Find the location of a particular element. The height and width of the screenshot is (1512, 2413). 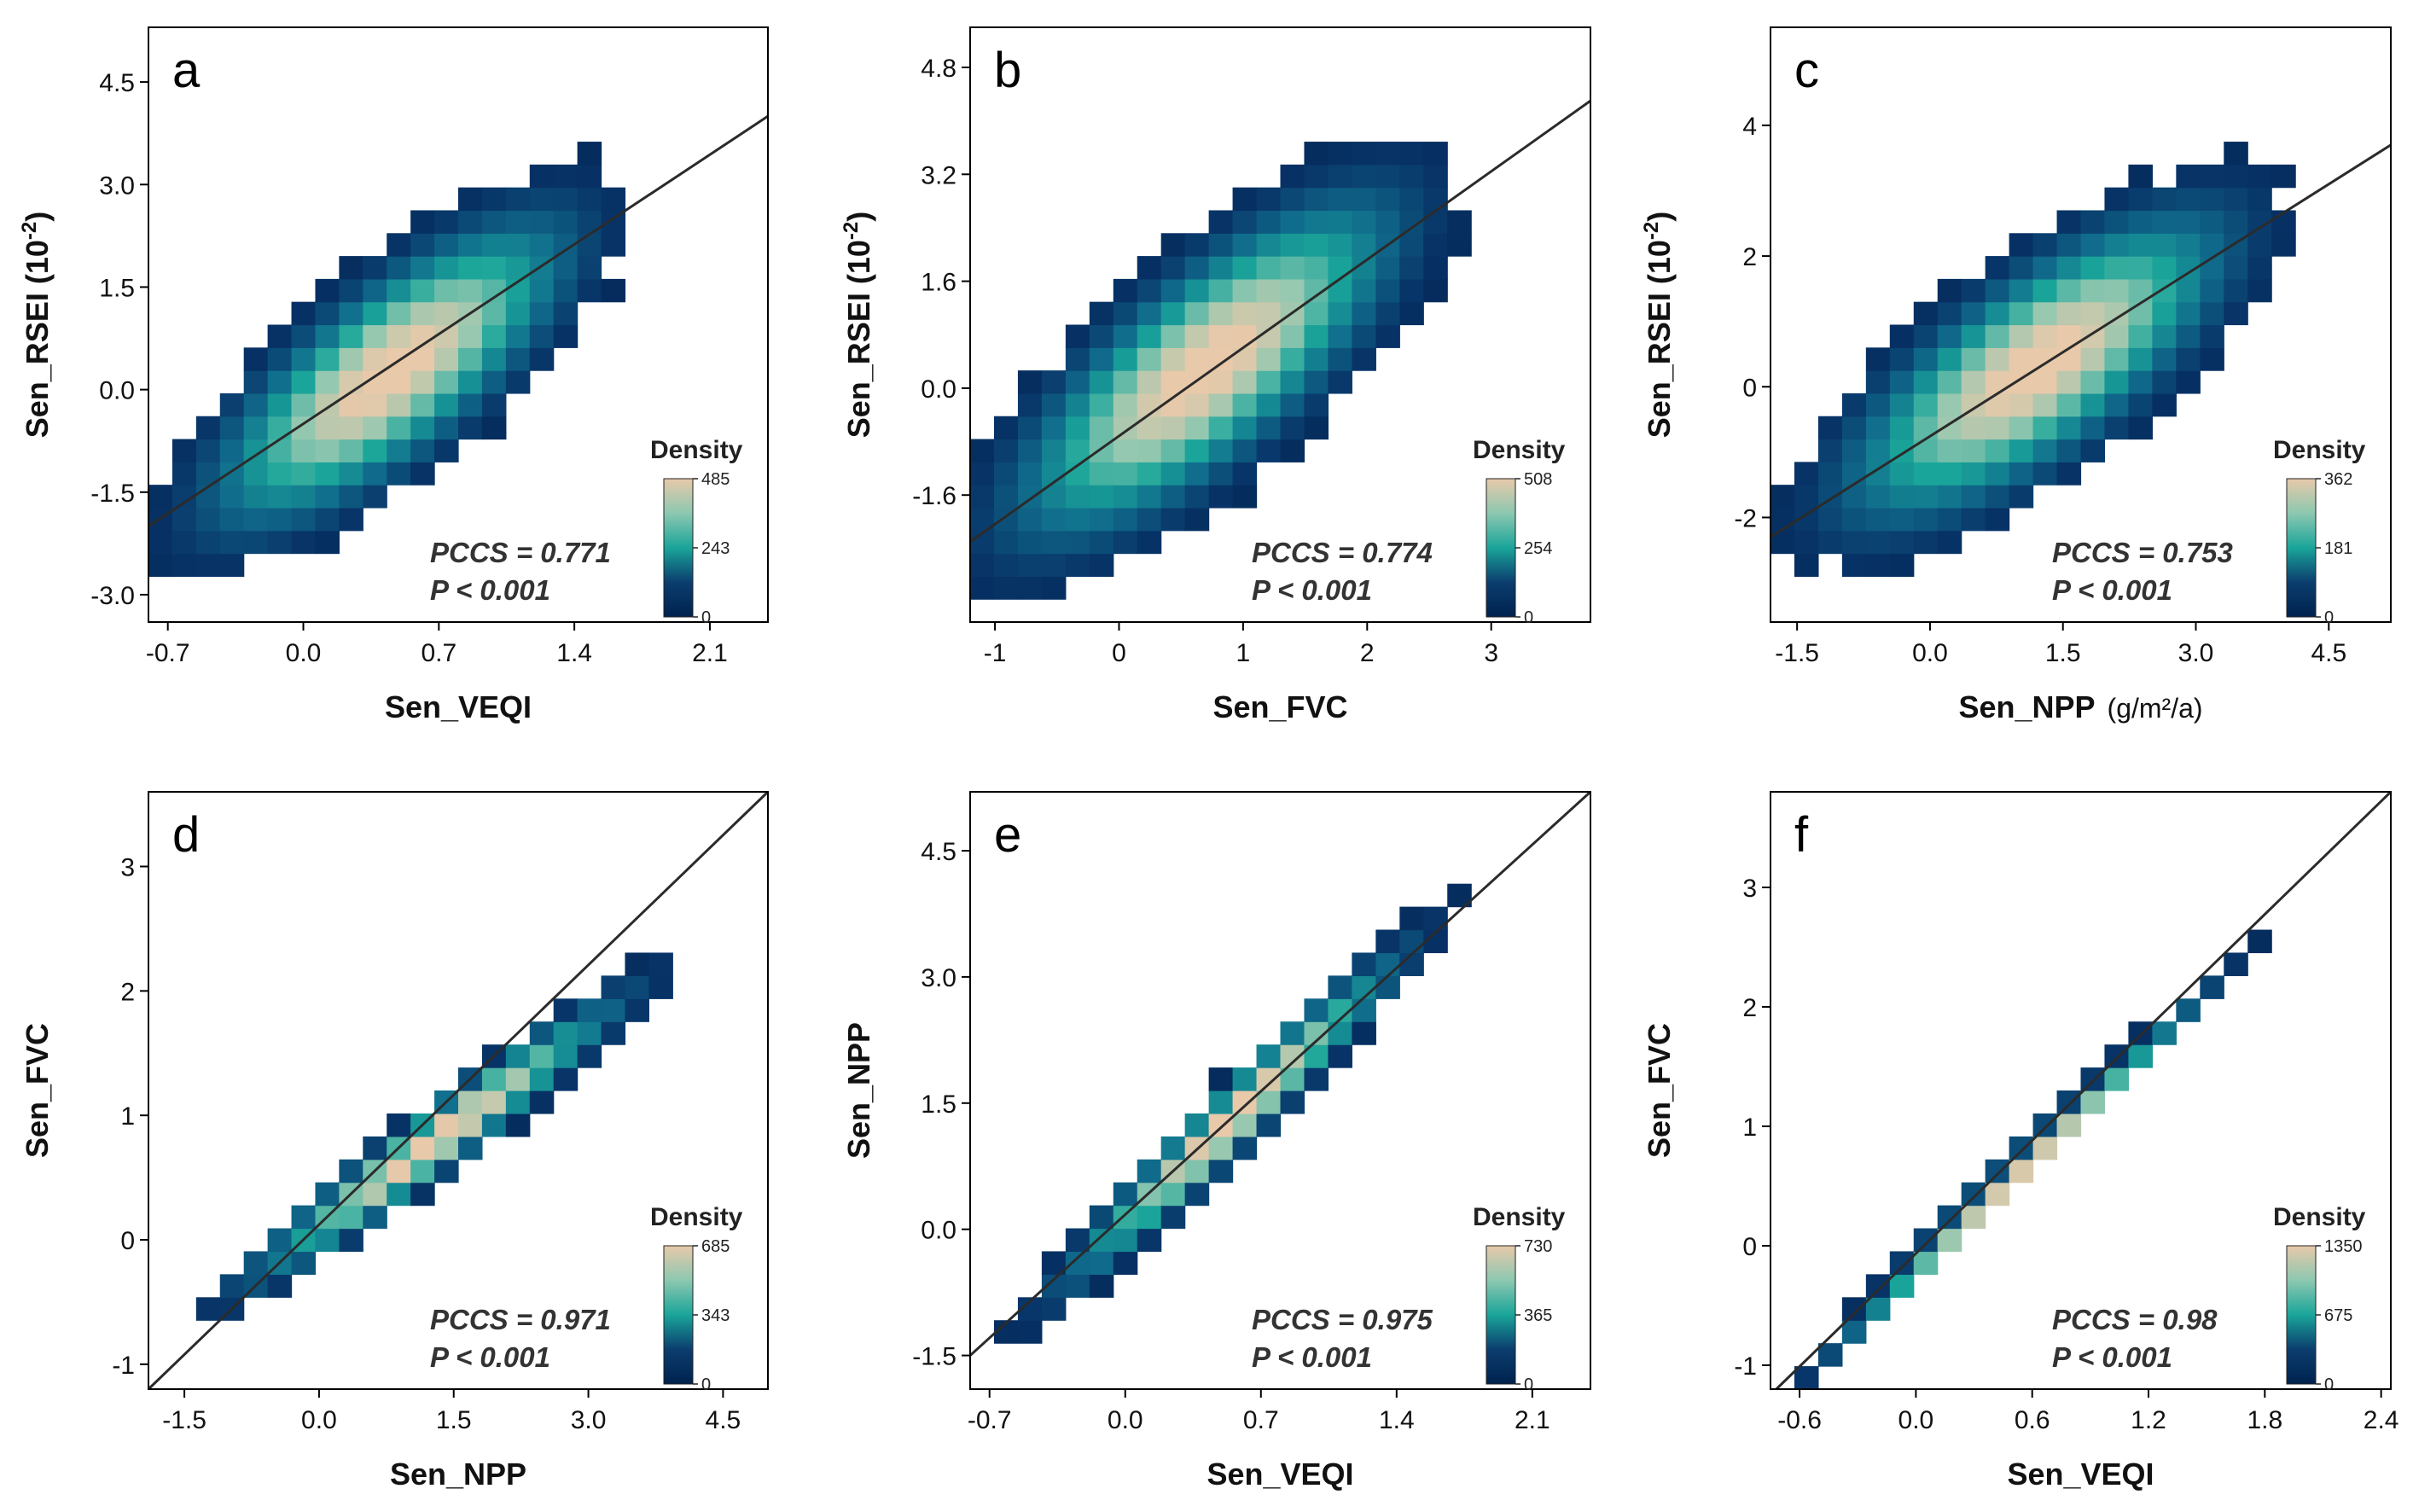

x-axis-unit: (g/m²/a) is located at coordinates (2155, 708).